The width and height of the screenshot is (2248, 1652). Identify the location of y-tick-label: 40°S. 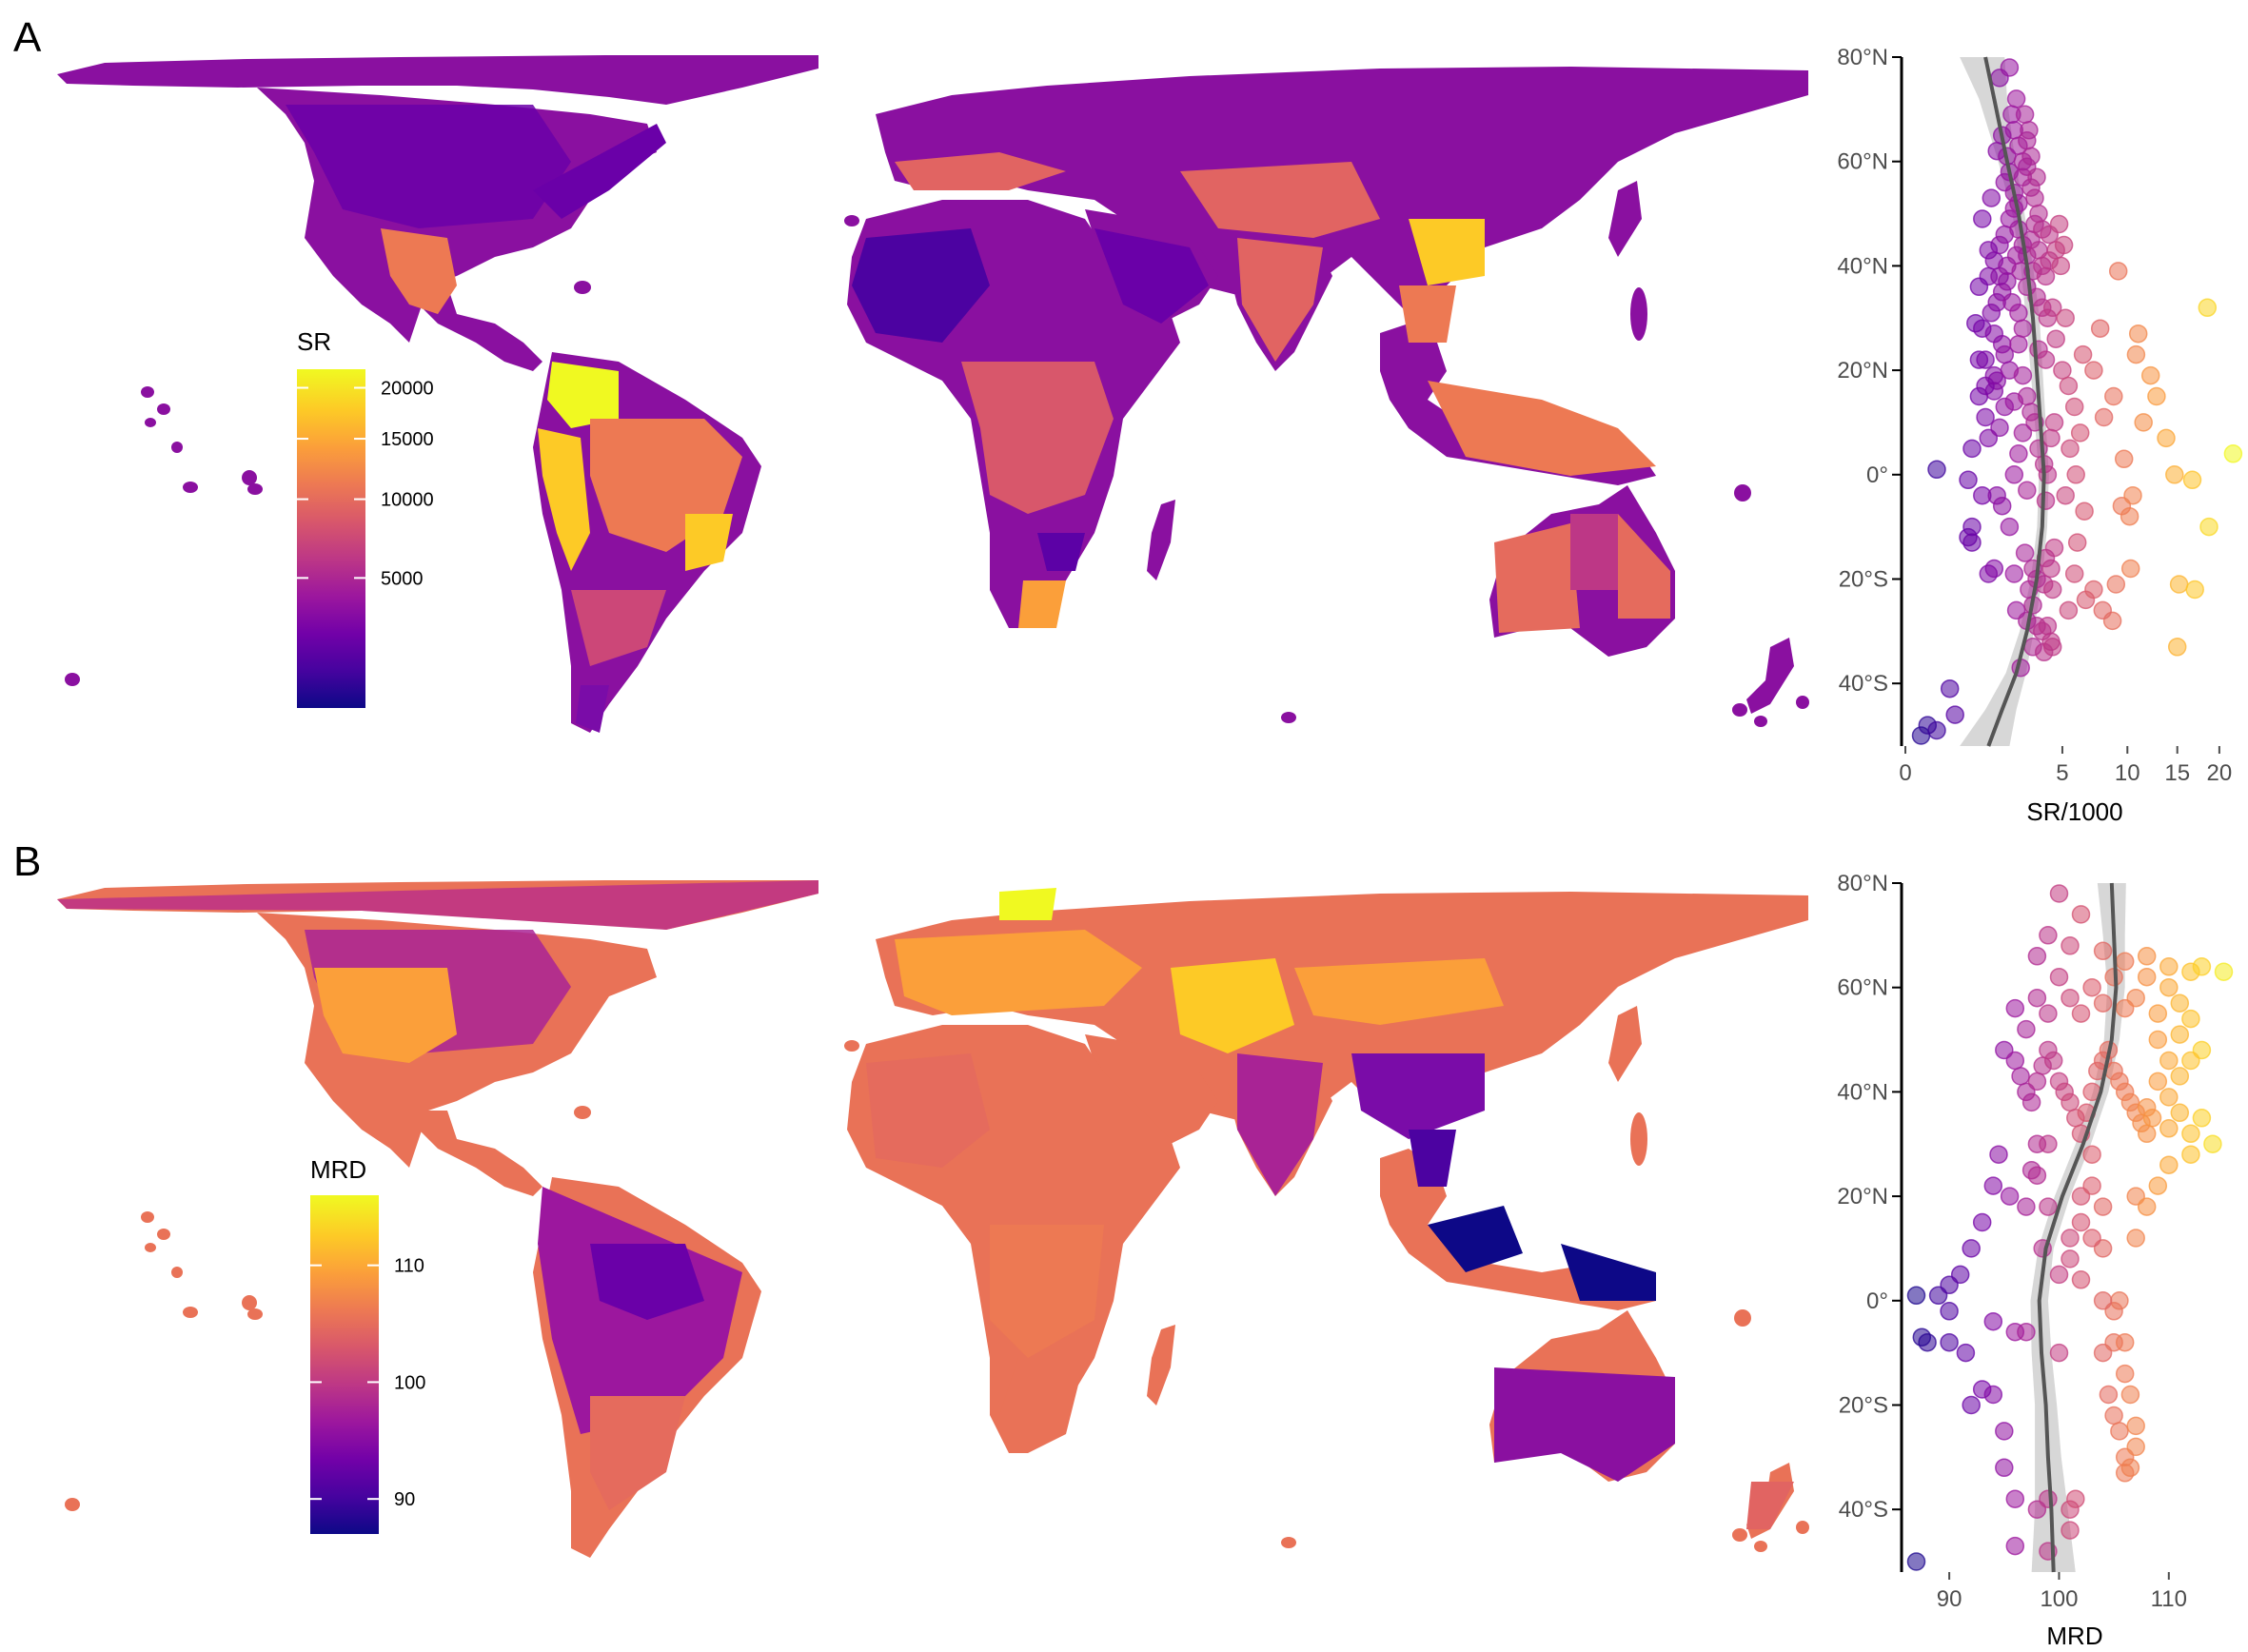
(1863, 1510).